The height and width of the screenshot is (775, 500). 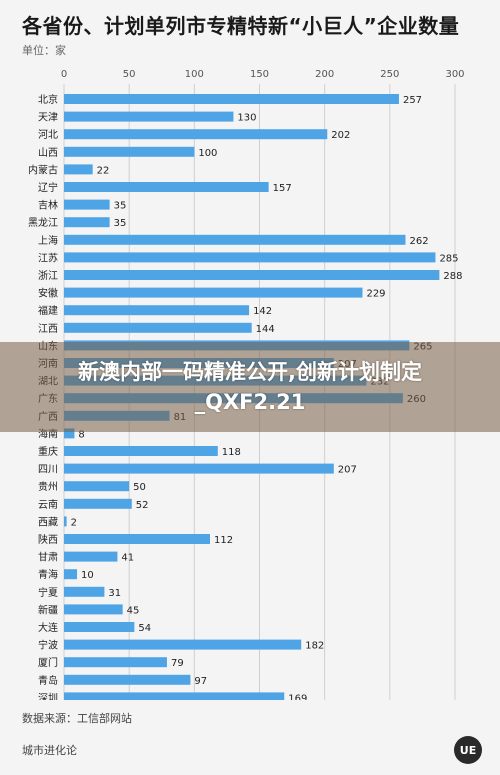 I want to click on category-label: 北京, so click(x=48, y=99).